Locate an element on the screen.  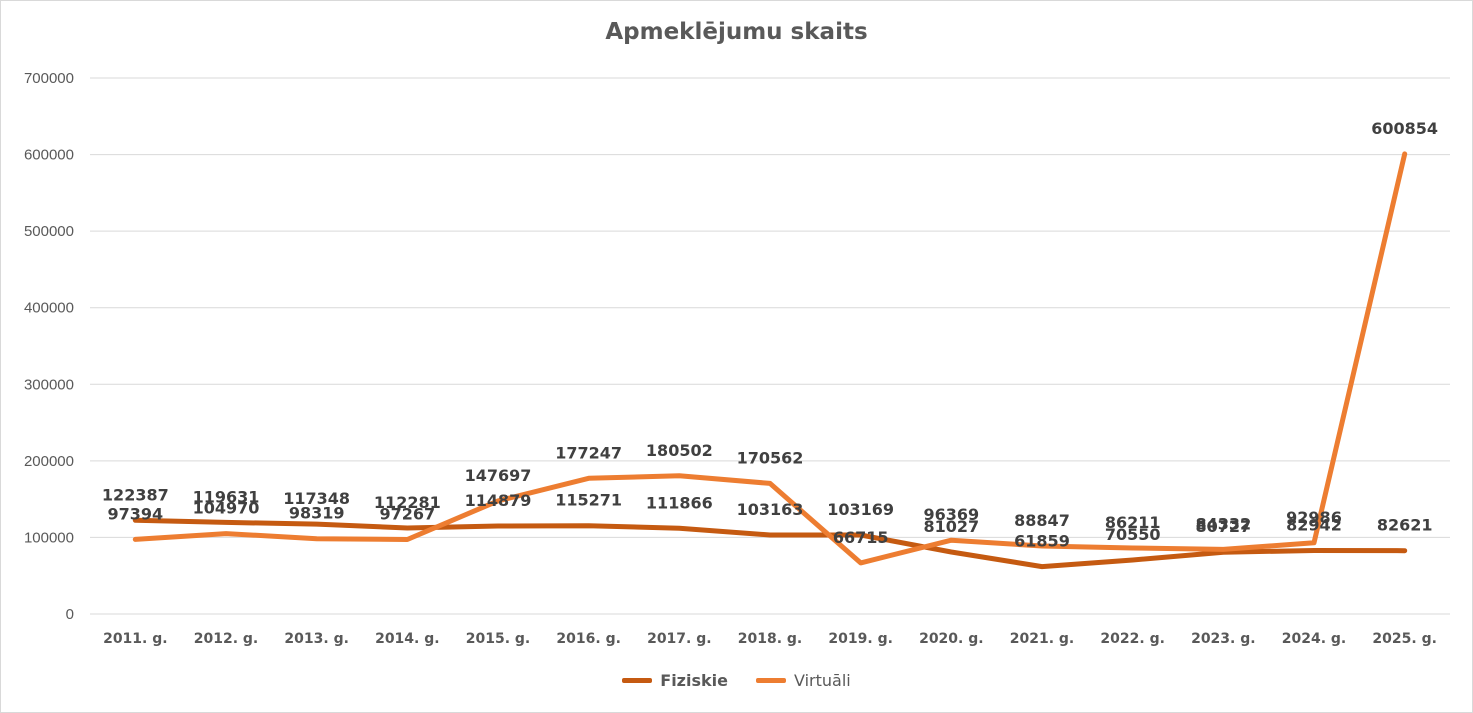
x-tick-label: 2019. g. is located at coordinates (860, 639).